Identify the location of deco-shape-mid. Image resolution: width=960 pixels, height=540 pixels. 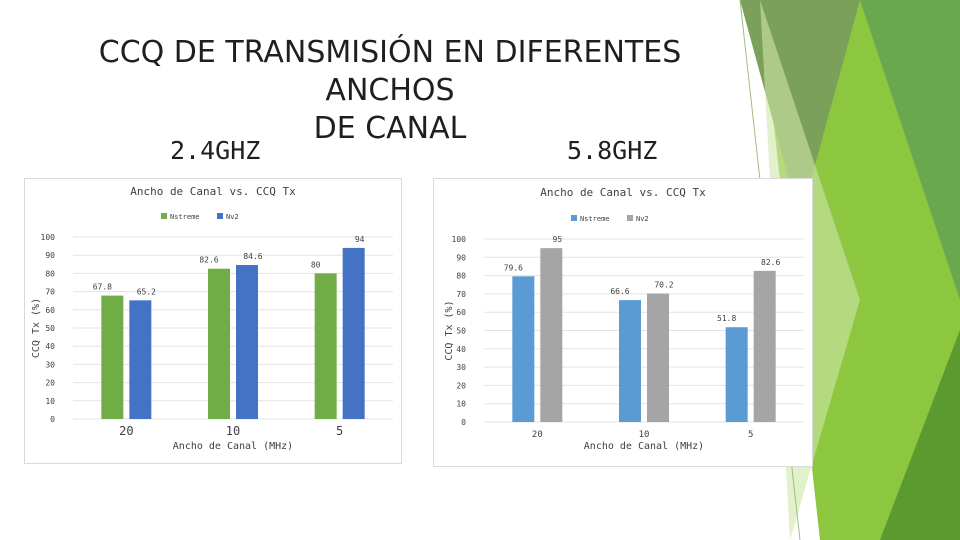
(910, 150).